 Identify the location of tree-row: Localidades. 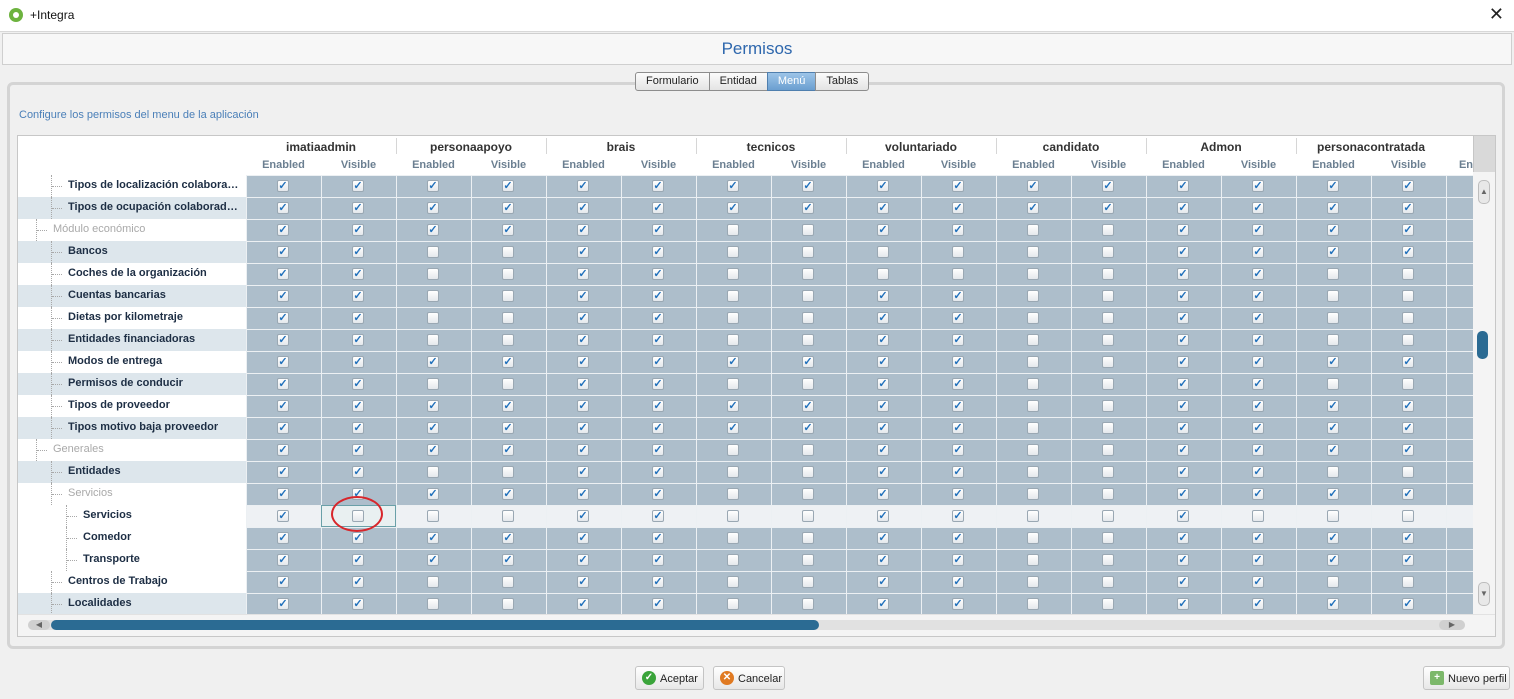
(132, 603).